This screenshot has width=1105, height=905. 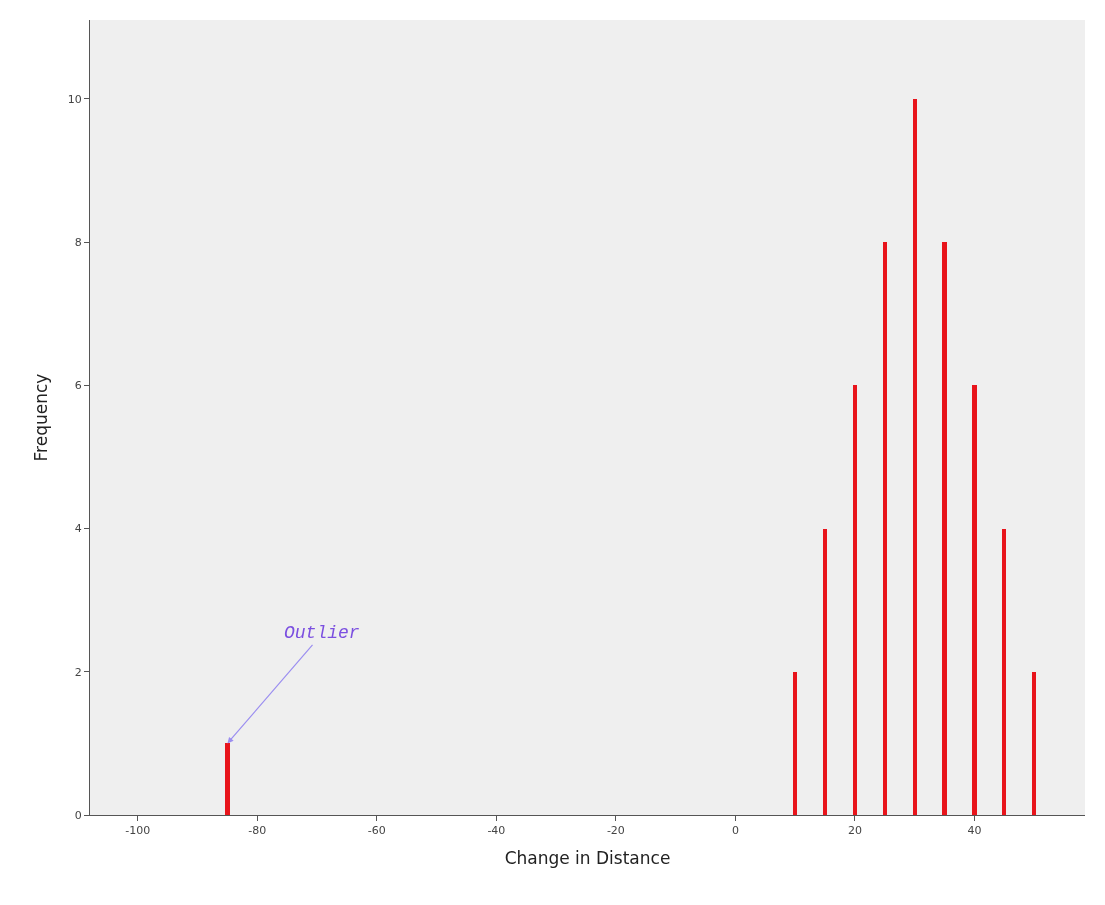 I want to click on annotation: Outlier, so click(x=322, y=633).